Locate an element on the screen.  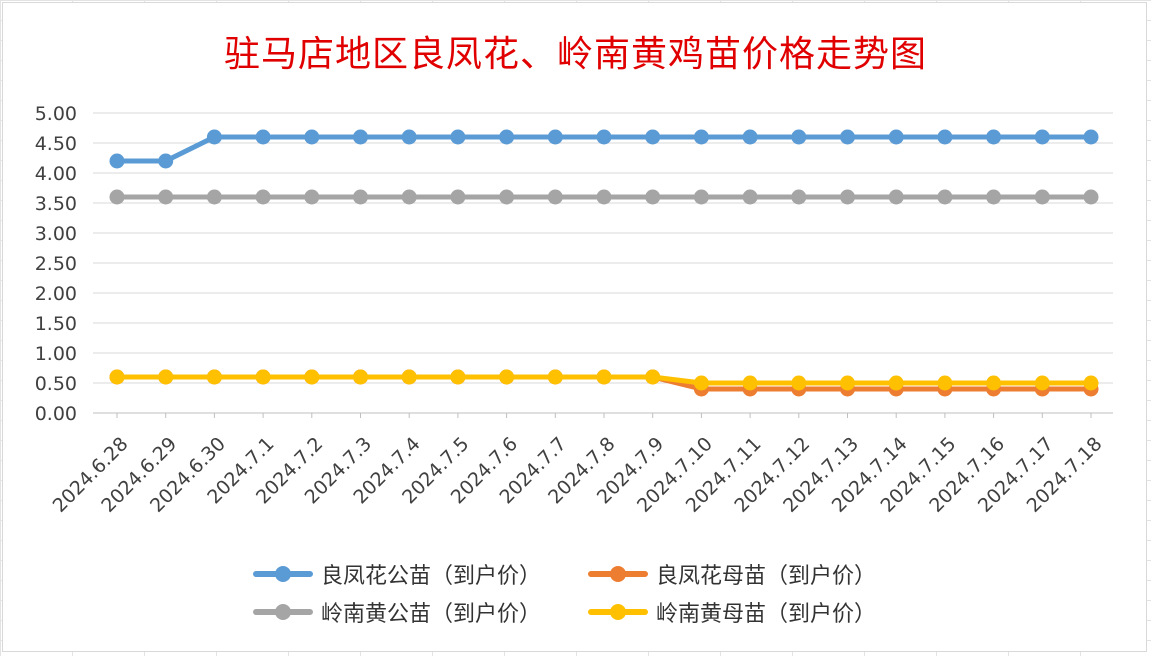
legend-label-1: 良凤花母苗（到户价） is located at coordinates (766, 576).